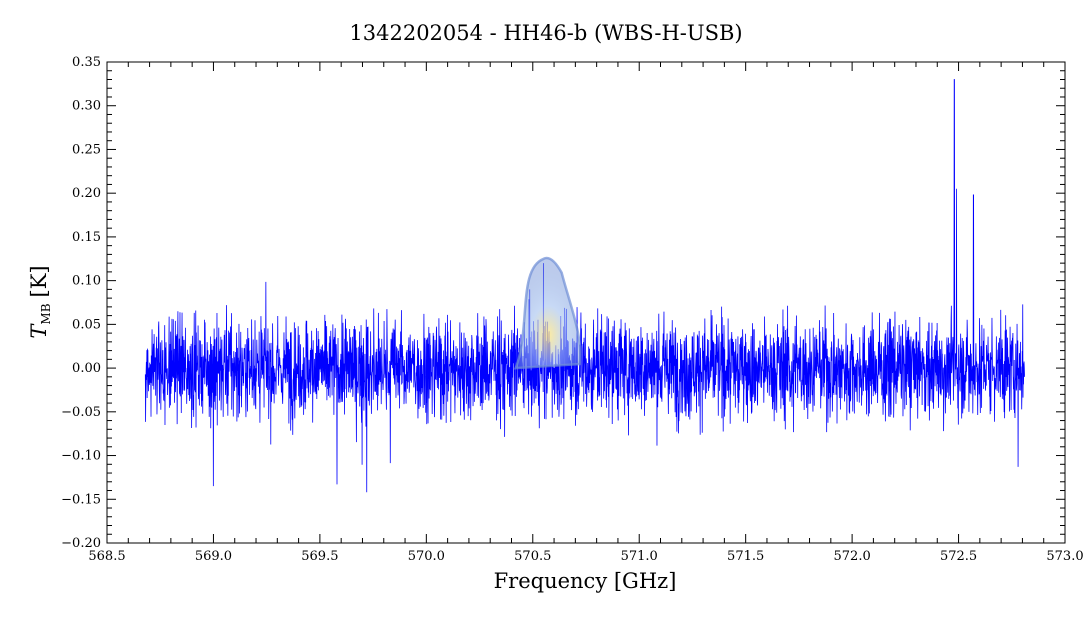 This screenshot has height=618, width=1090. What do you see at coordinates (86, 149) in the screenshot?
I see `y-tick-label: 0.25` at bounding box center [86, 149].